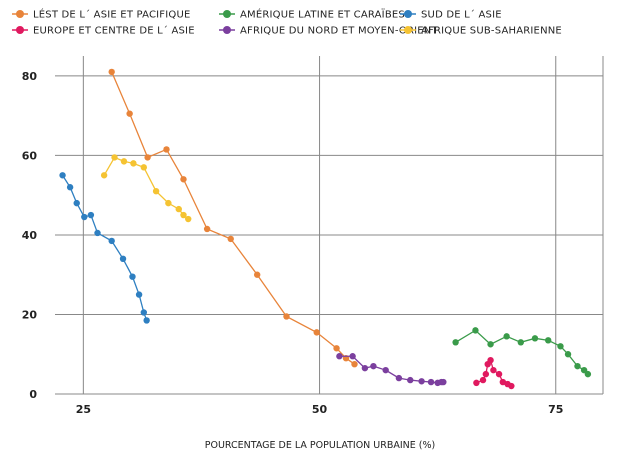 The height and width of the screenshot is (455, 618). I want to click on legend-item: EUROPE ET CENTRE DE L´ ASIE, so click(103, 31).